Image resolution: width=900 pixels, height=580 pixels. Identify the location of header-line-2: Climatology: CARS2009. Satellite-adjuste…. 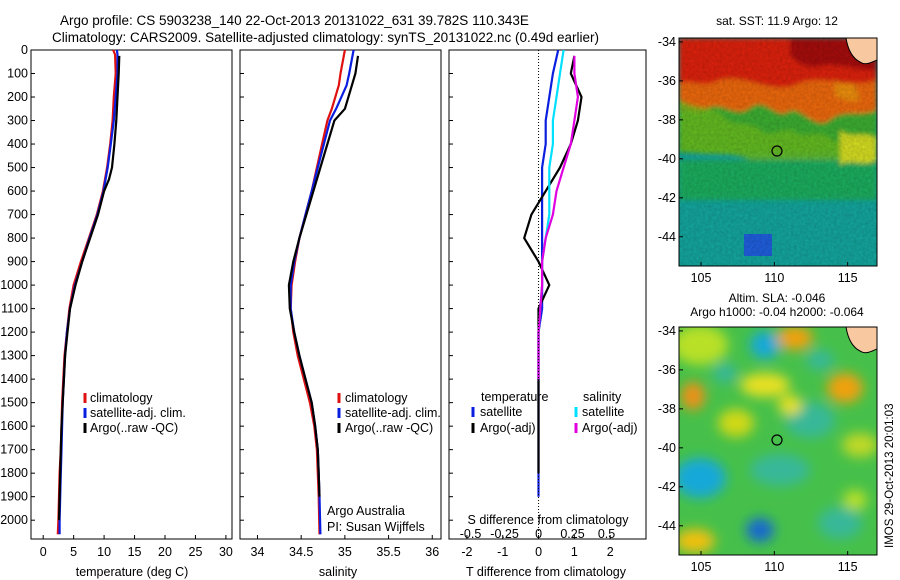
(325, 37).